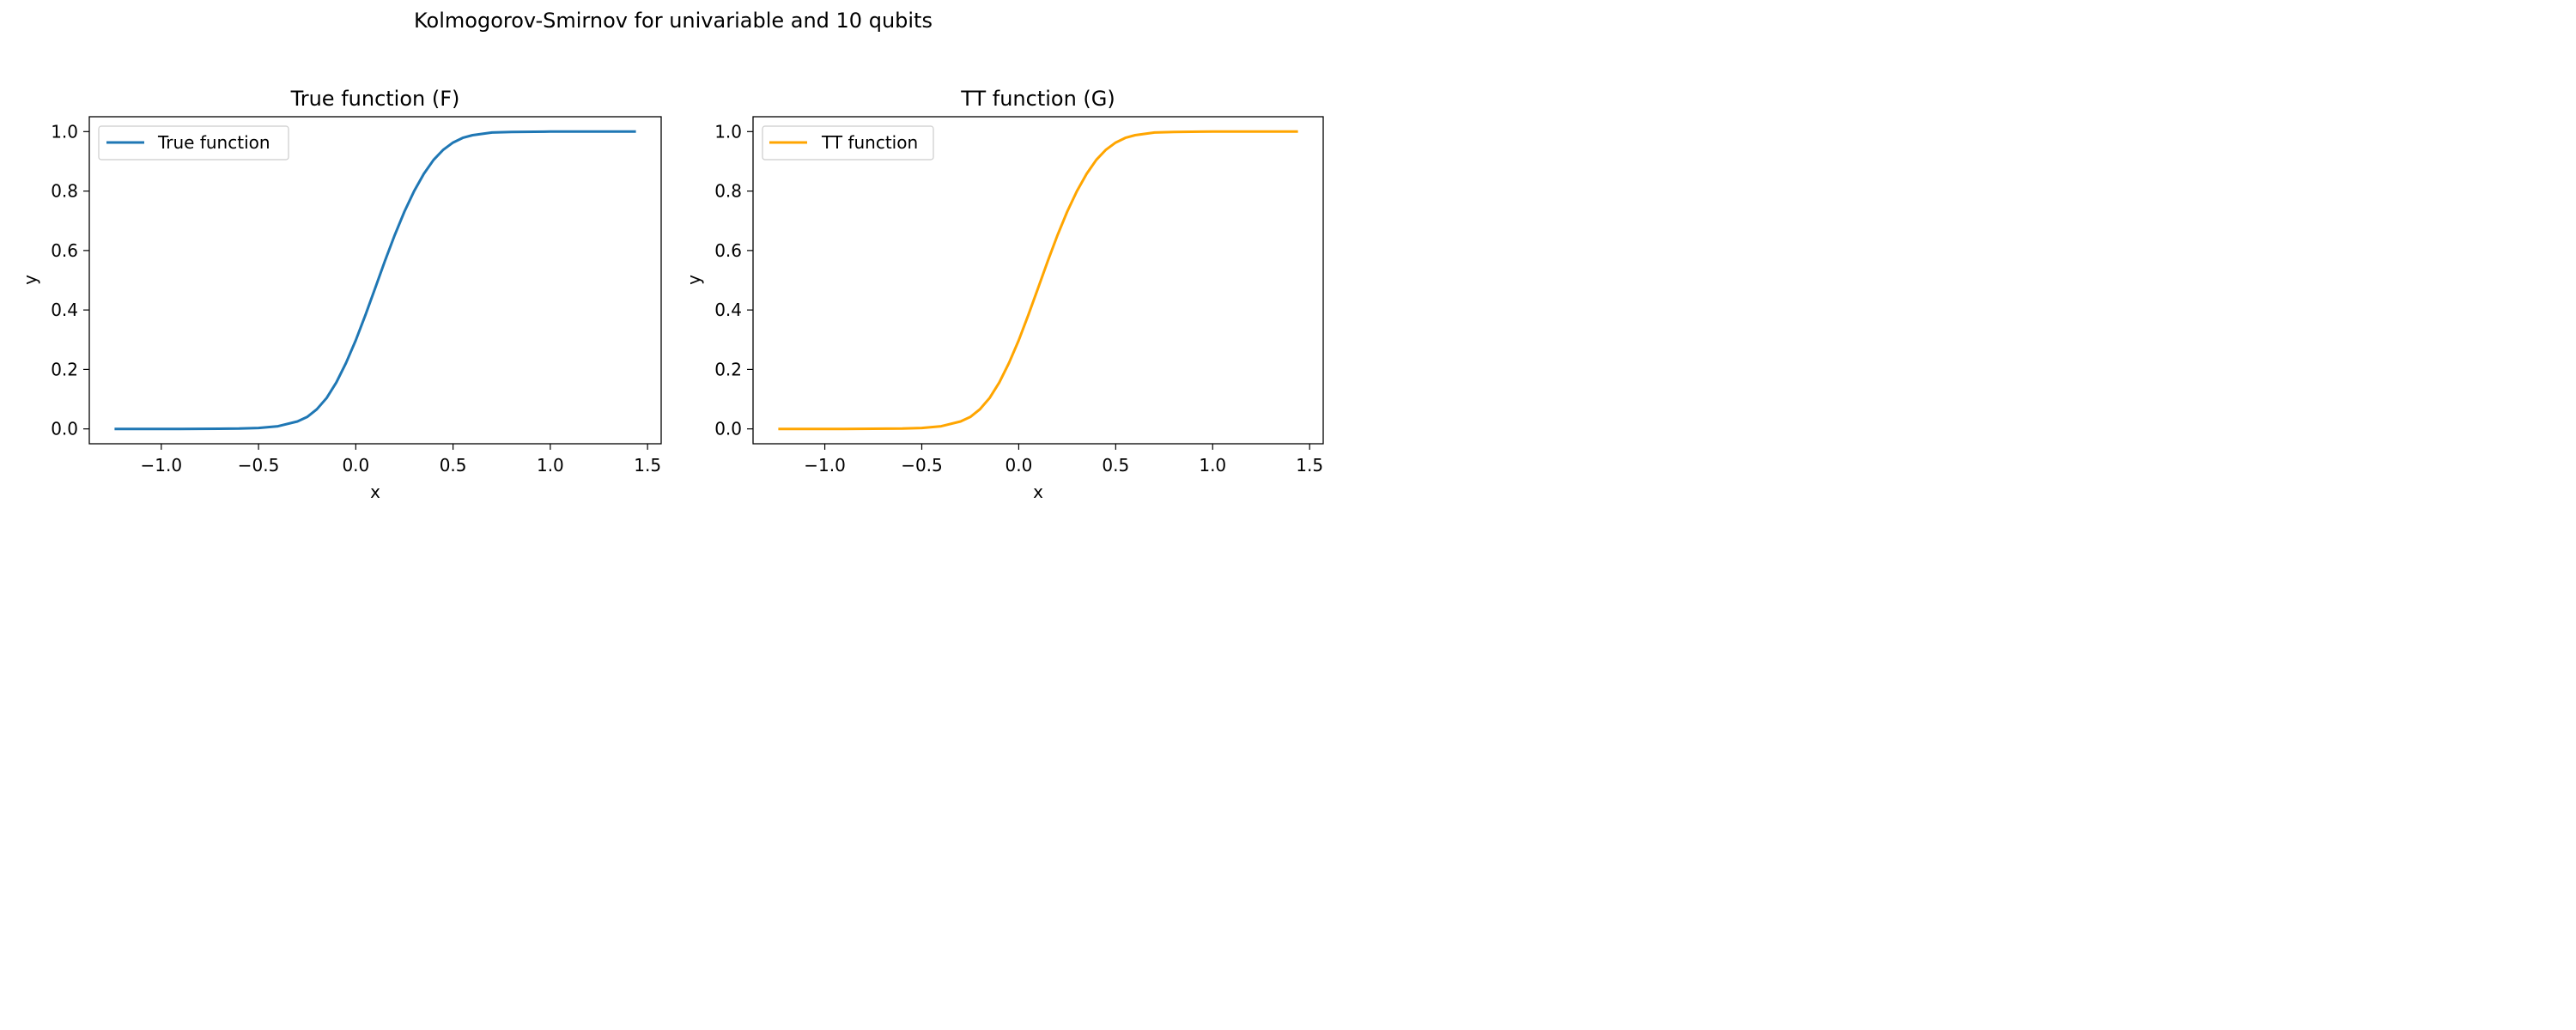 This screenshot has height=1030, width=2576. Describe the element at coordinates (30, 280) in the screenshot. I see `left-y-axis-label: y` at that location.